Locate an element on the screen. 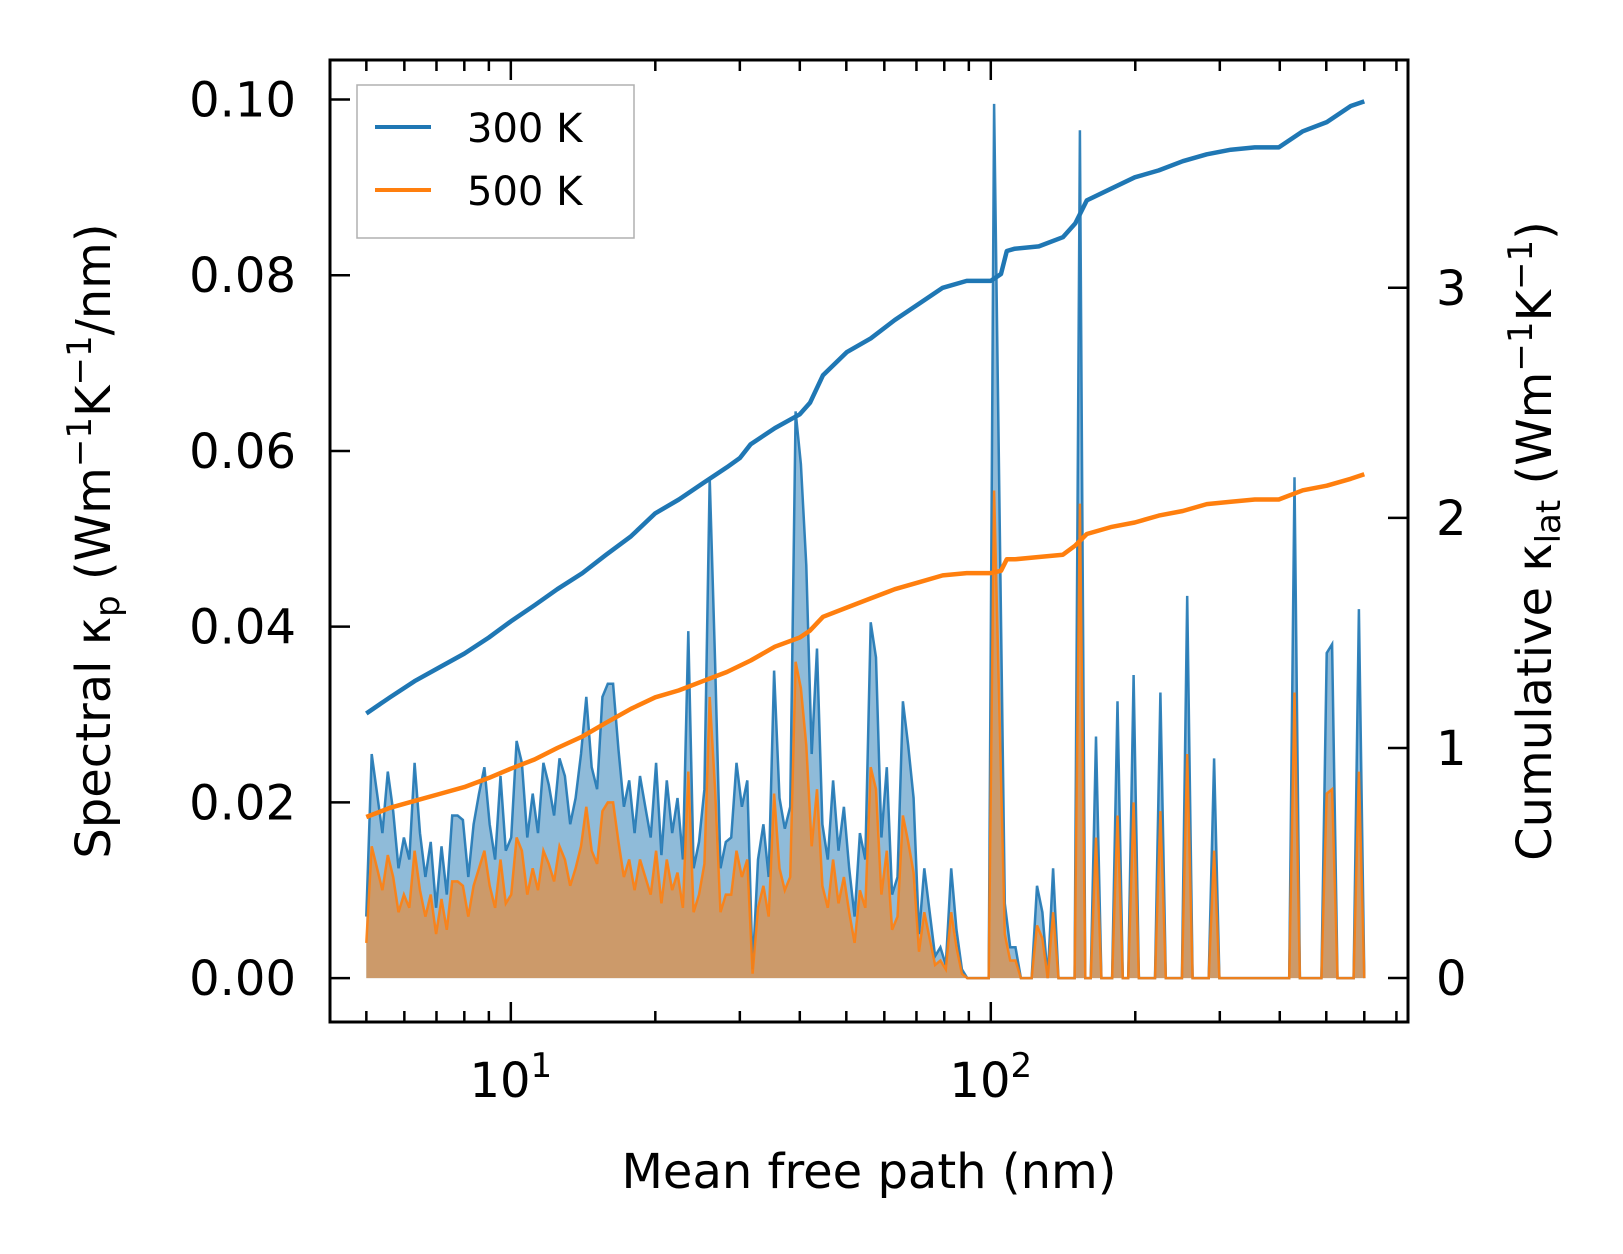  left-y-label-prefix: Spectral κ is located at coordinates (94, 738).